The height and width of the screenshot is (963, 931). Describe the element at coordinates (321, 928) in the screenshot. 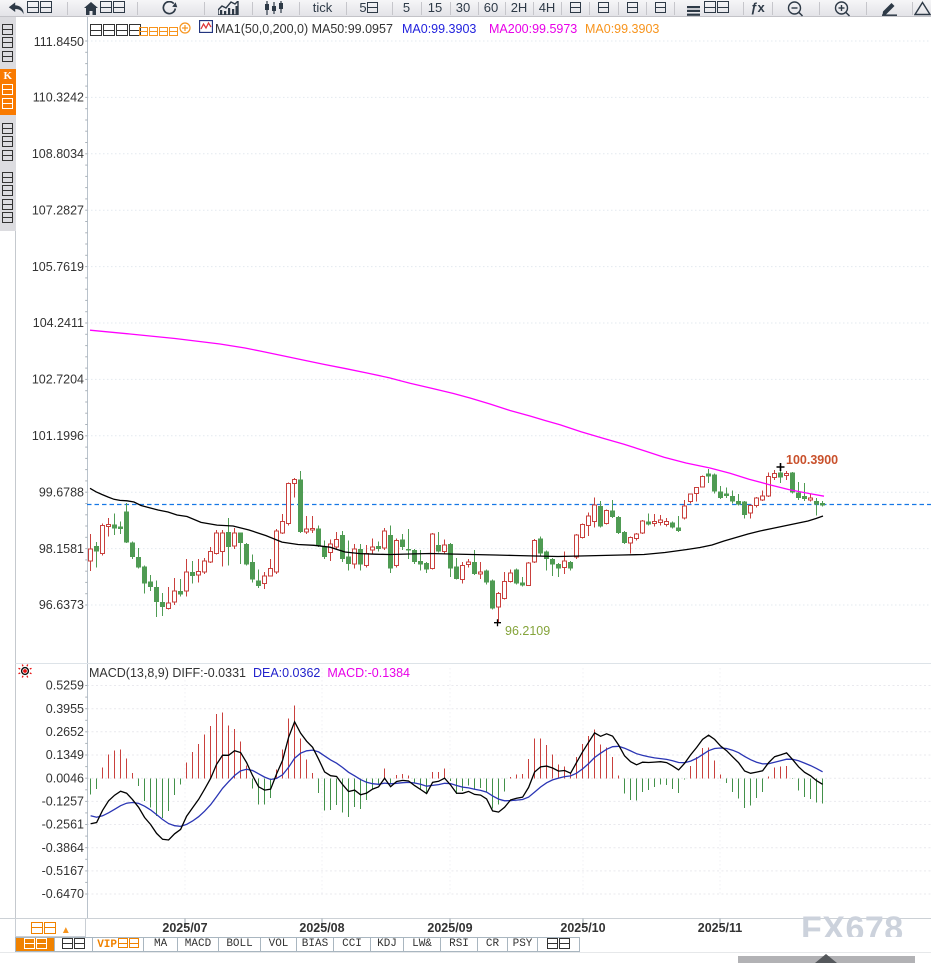

I see `svg-text: 2025/08` at that location.